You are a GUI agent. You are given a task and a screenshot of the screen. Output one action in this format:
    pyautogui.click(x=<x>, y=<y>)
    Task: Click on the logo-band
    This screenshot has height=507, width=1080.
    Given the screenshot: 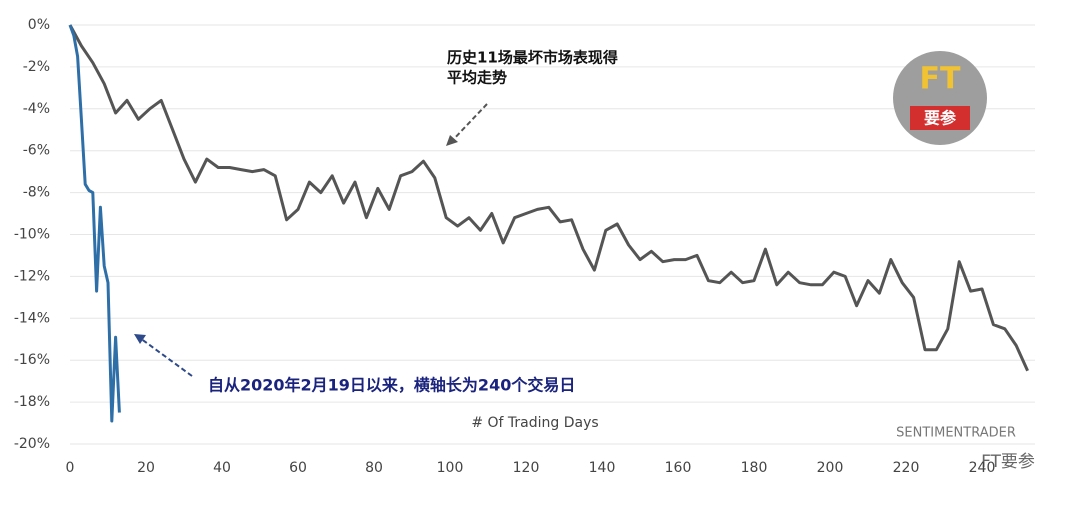 What is the action you would take?
    pyautogui.click(x=940, y=118)
    